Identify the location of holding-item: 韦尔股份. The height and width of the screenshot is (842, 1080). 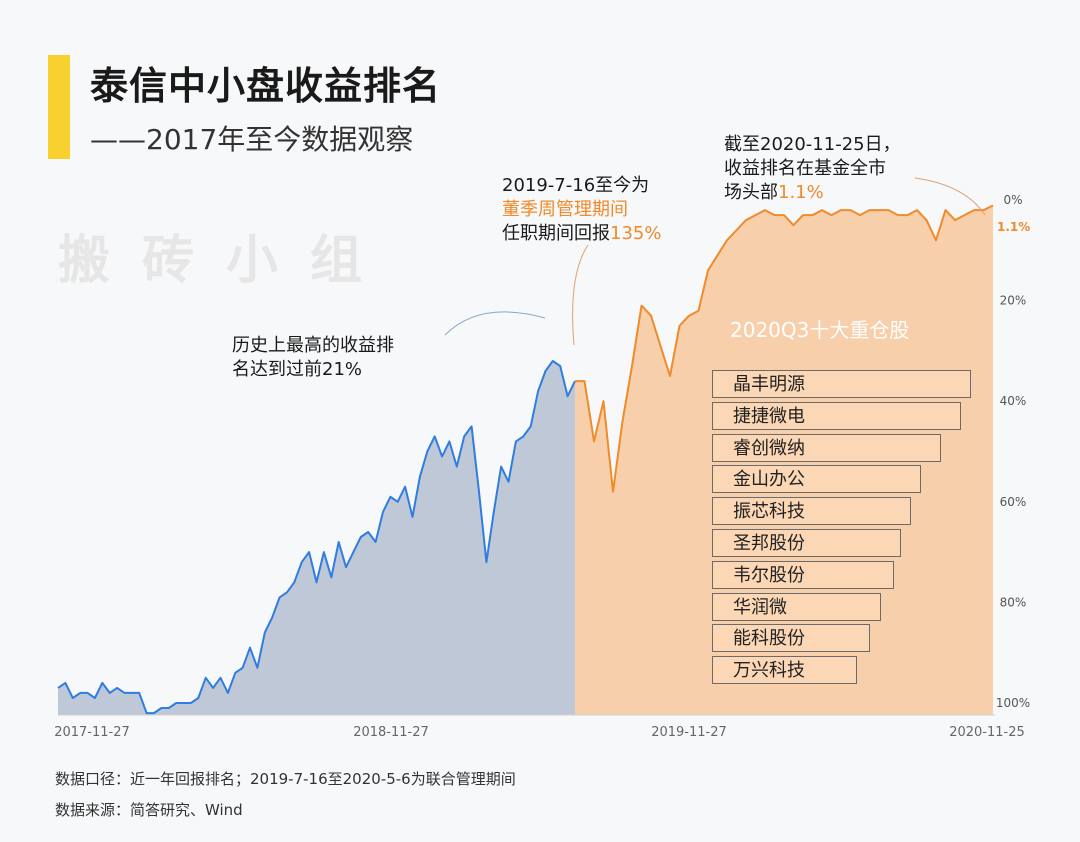
(803, 574).